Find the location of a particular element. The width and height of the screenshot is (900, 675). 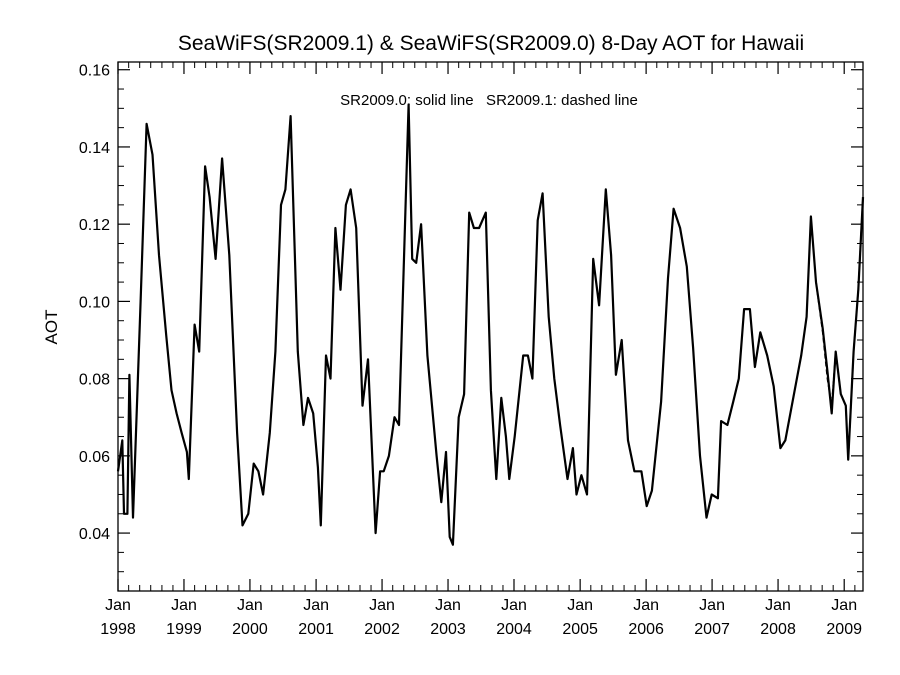

y-tick-label: 0.10 is located at coordinates (94, 302).